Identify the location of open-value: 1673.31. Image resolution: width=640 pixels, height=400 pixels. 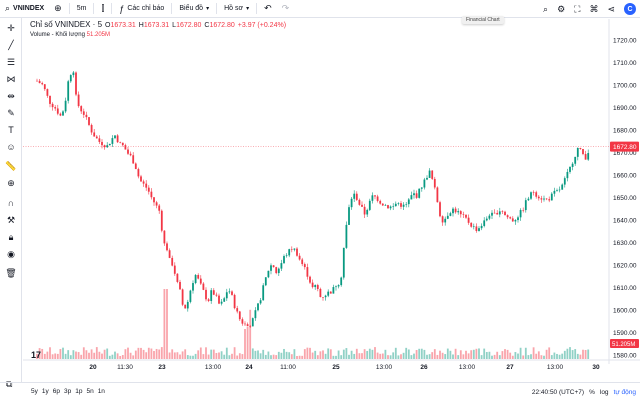
(123, 25).